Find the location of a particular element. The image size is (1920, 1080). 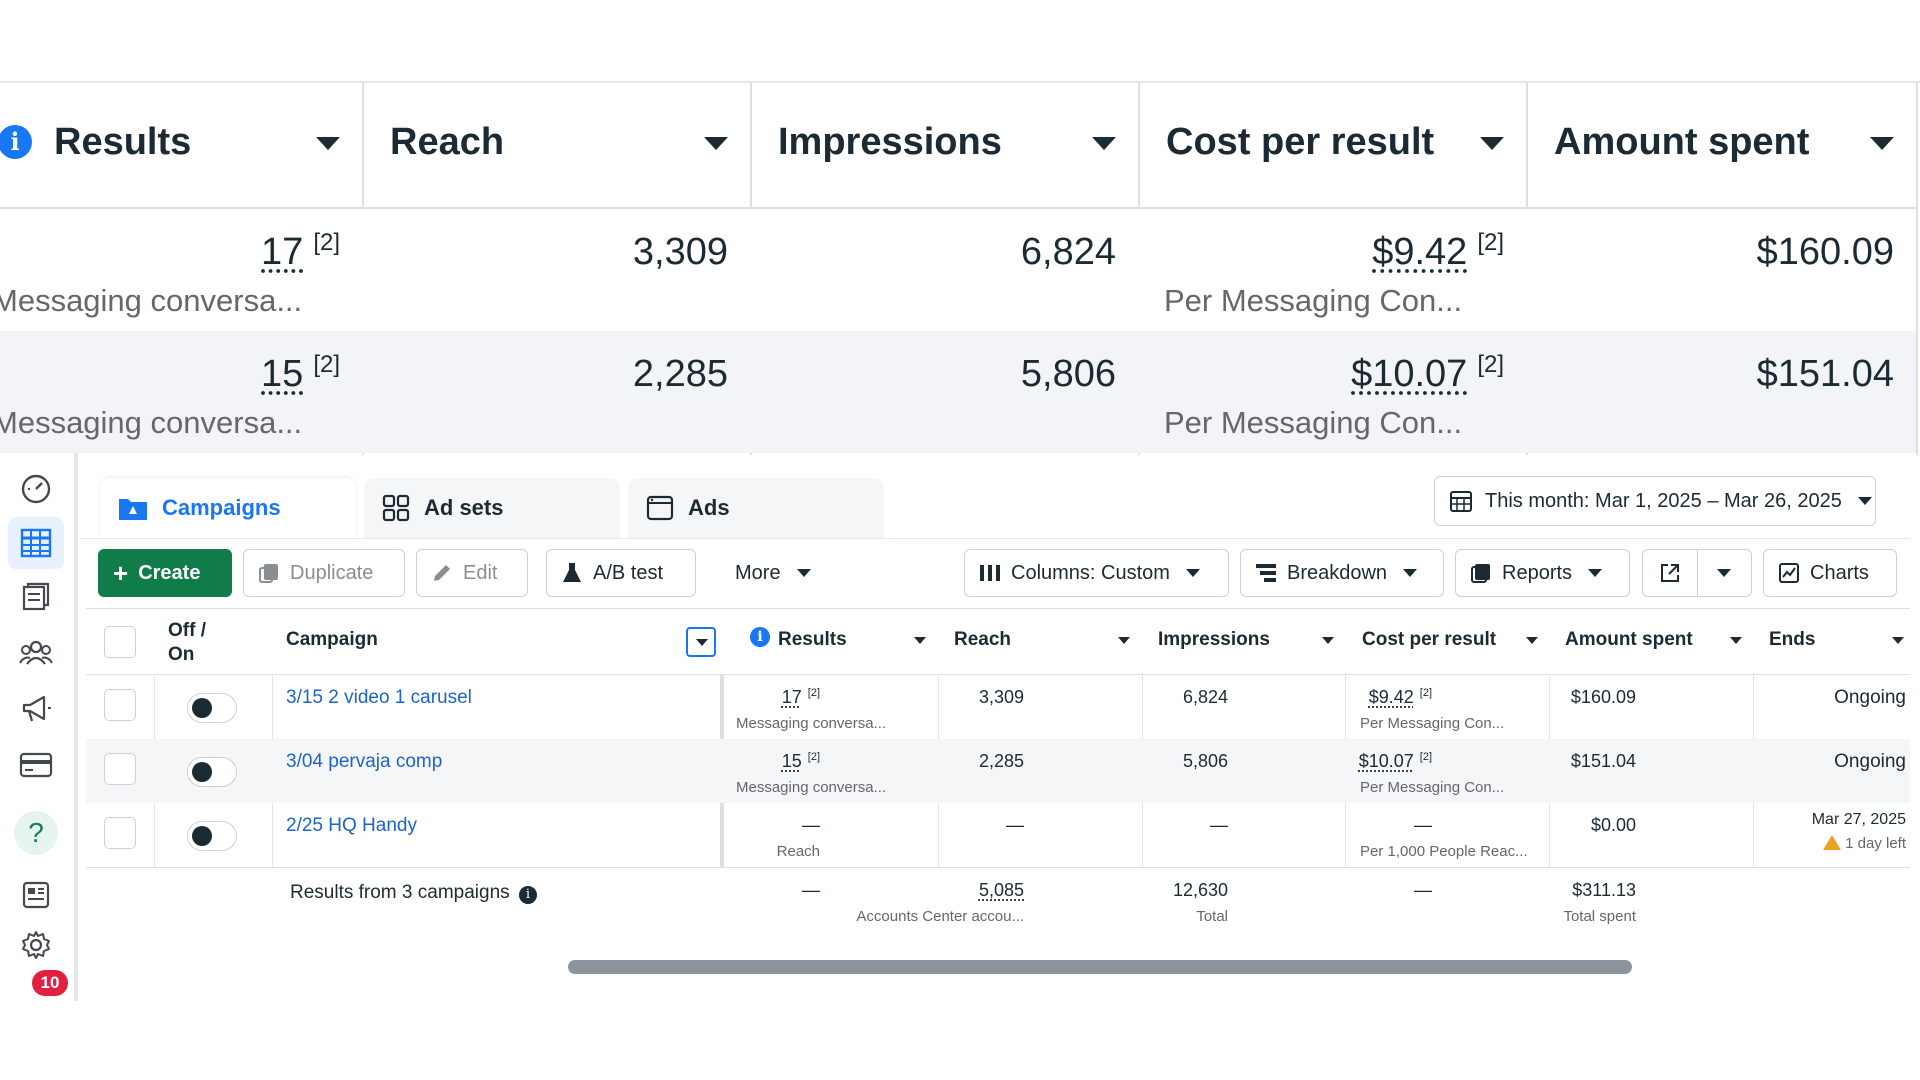

tab-label: Ads is located at coordinates (709, 507).